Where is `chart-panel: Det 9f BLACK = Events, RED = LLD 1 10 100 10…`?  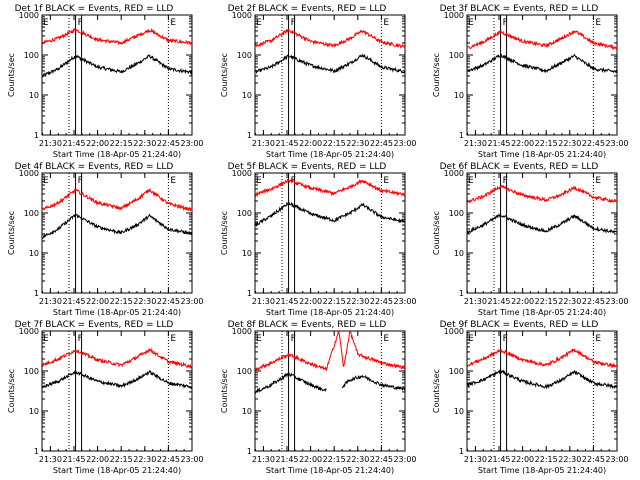 chart-panel: Det 9f BLACK = Events, RED = LLD 1 10 100 10… is located at coordinates (530, 397).